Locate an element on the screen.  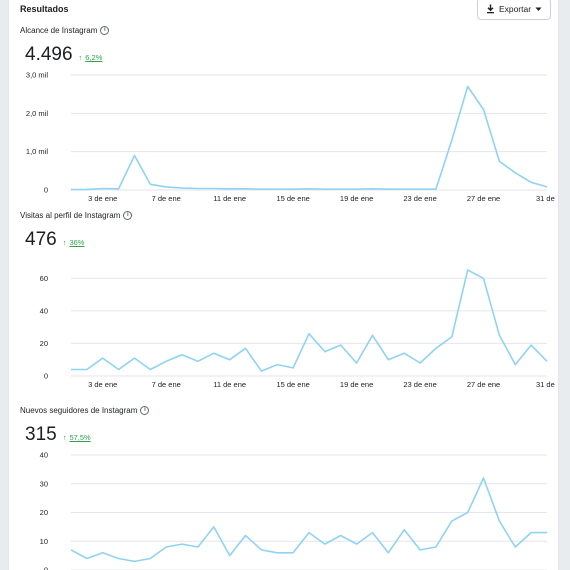
export-label: Exportar is located at coordinates (515, 9).